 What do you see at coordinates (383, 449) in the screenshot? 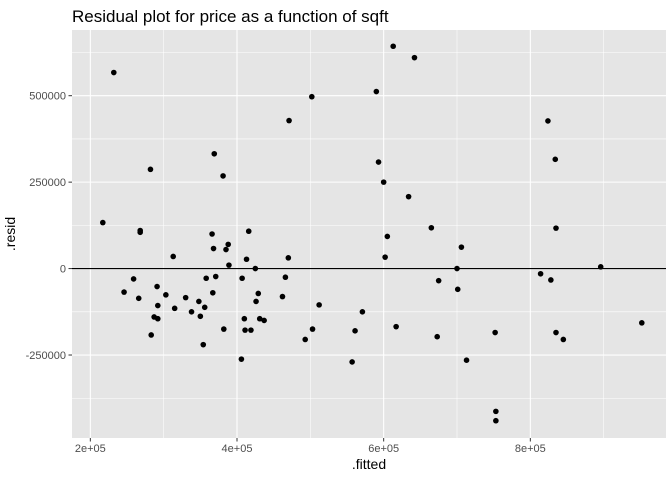
I see `x-tick-label: 6e+05` at bounding box center [383, 449].